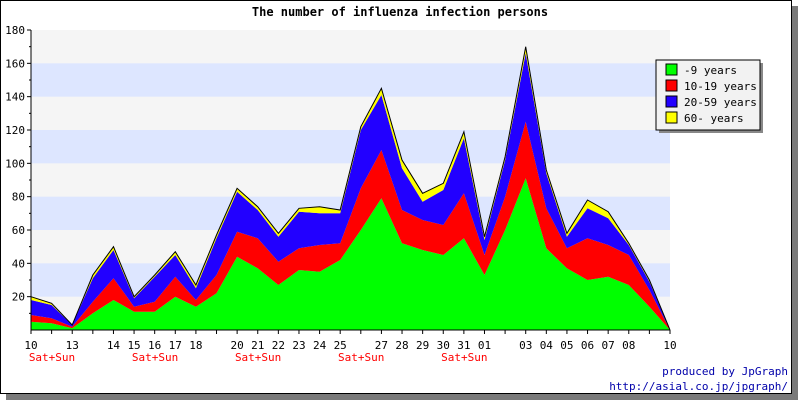 This screenshot has width=800, height=400. Describe the element at coordinates (15, 30) in the screenshot. I see `y-tick-label: 180` at that location.